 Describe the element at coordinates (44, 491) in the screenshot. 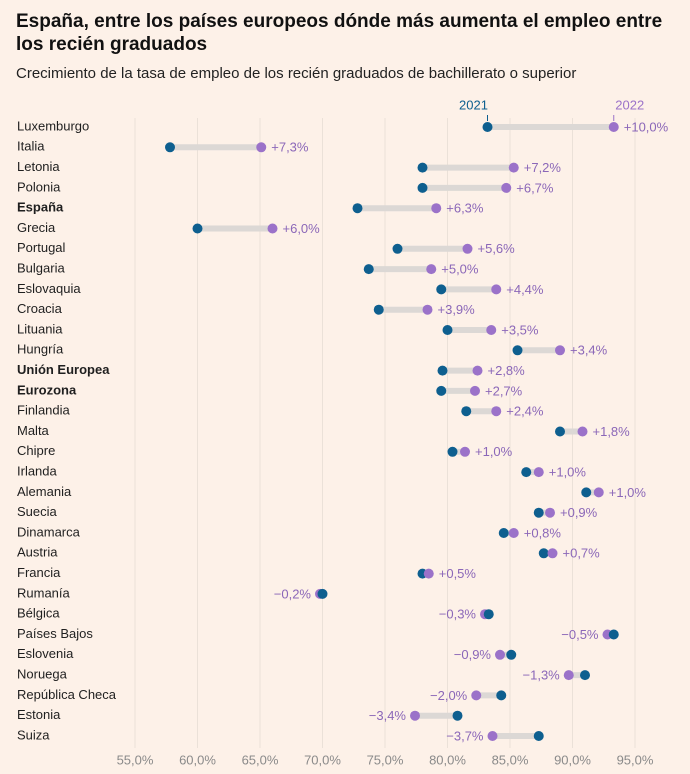

I see `country-label: Alemania` at that location.